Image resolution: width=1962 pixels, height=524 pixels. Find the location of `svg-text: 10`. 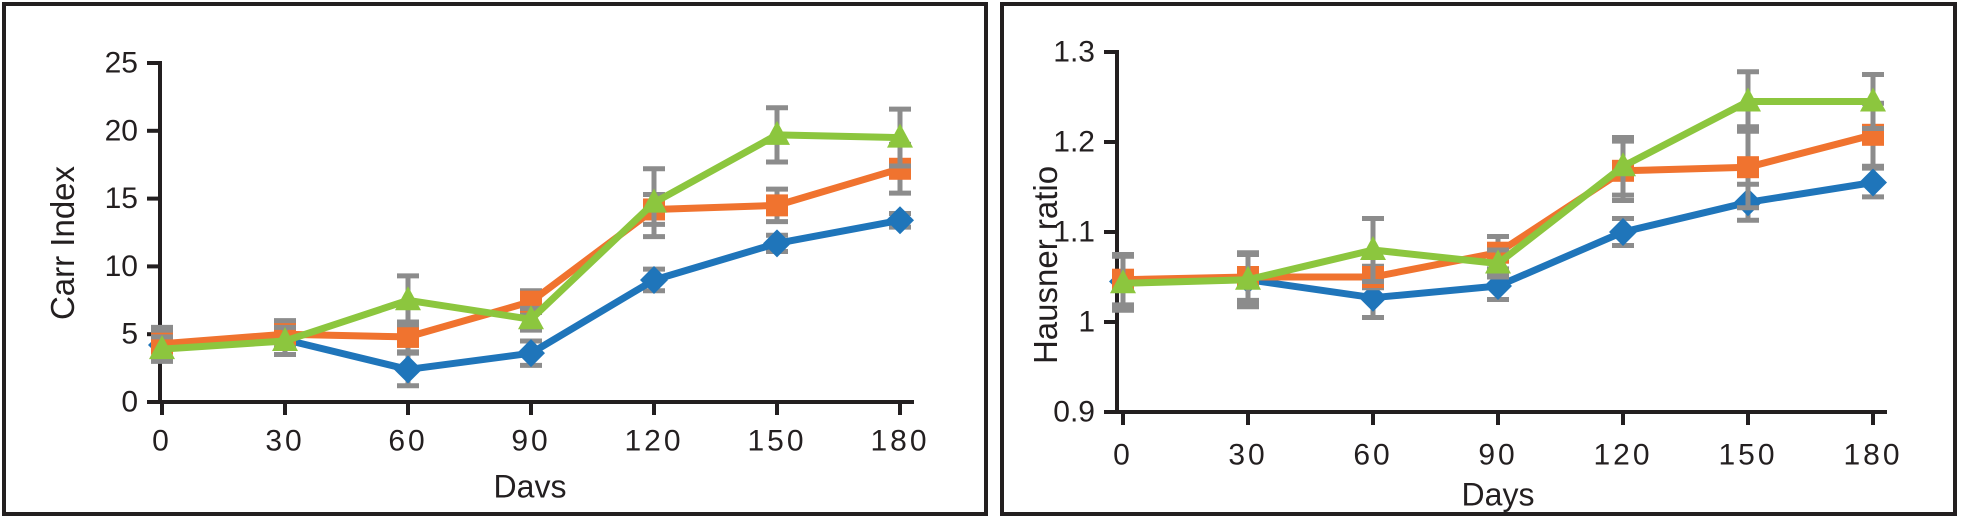

svg-text: 10 is located at coordinates (121, 266).